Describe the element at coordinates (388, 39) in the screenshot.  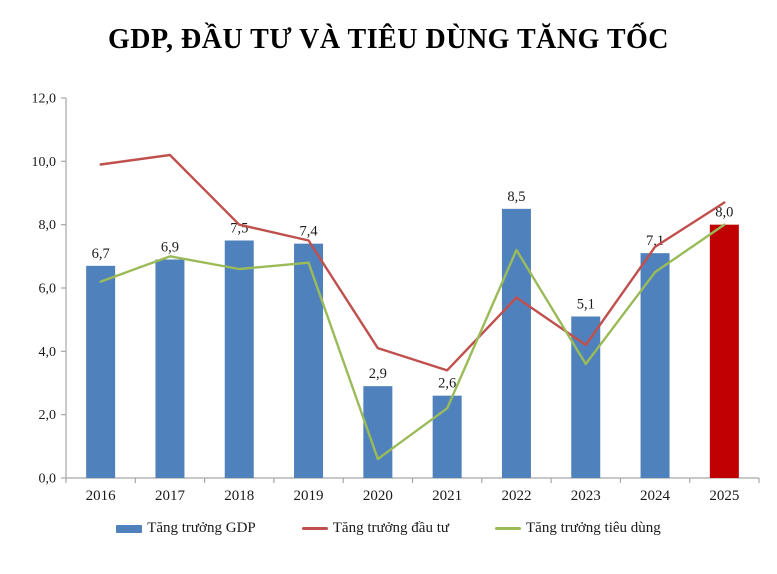
I see `chart-title: GDP, ĐẦU TƯ VÀ TIÊU DÙNG TĂNG TỐC` at that location.